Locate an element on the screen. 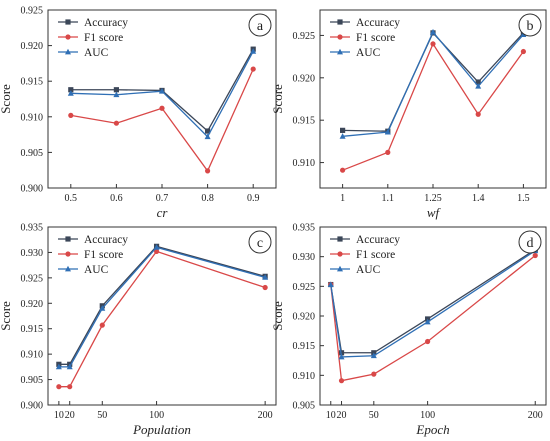 The height and width of the screenshot is (441, 550). panel-letter: c is located at coordinates (260, 243).